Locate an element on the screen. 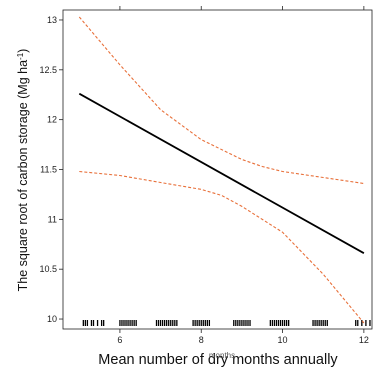  y-tick-label: 13 is located at coordinates (52, 20).